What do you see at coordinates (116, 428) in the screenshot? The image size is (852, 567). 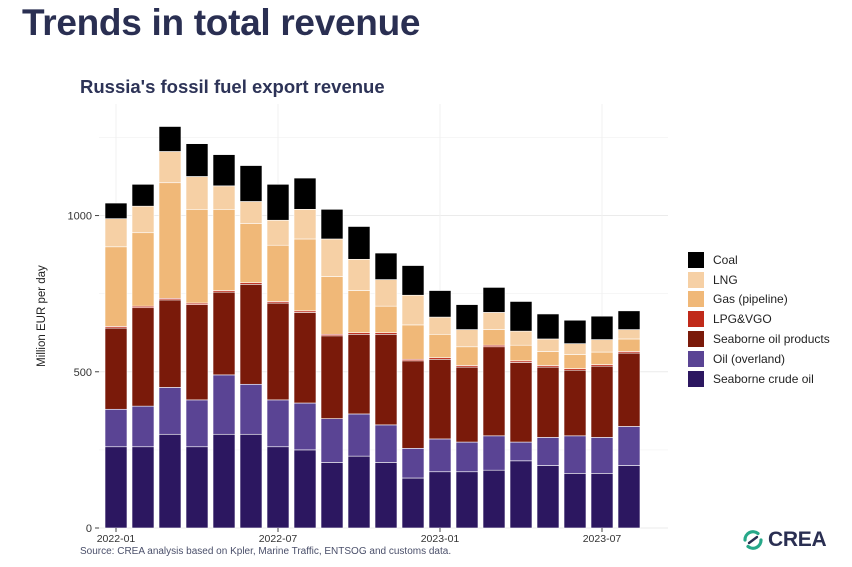 I see `bar-oil-overland--2022-01` at bounding box center [116, 428].